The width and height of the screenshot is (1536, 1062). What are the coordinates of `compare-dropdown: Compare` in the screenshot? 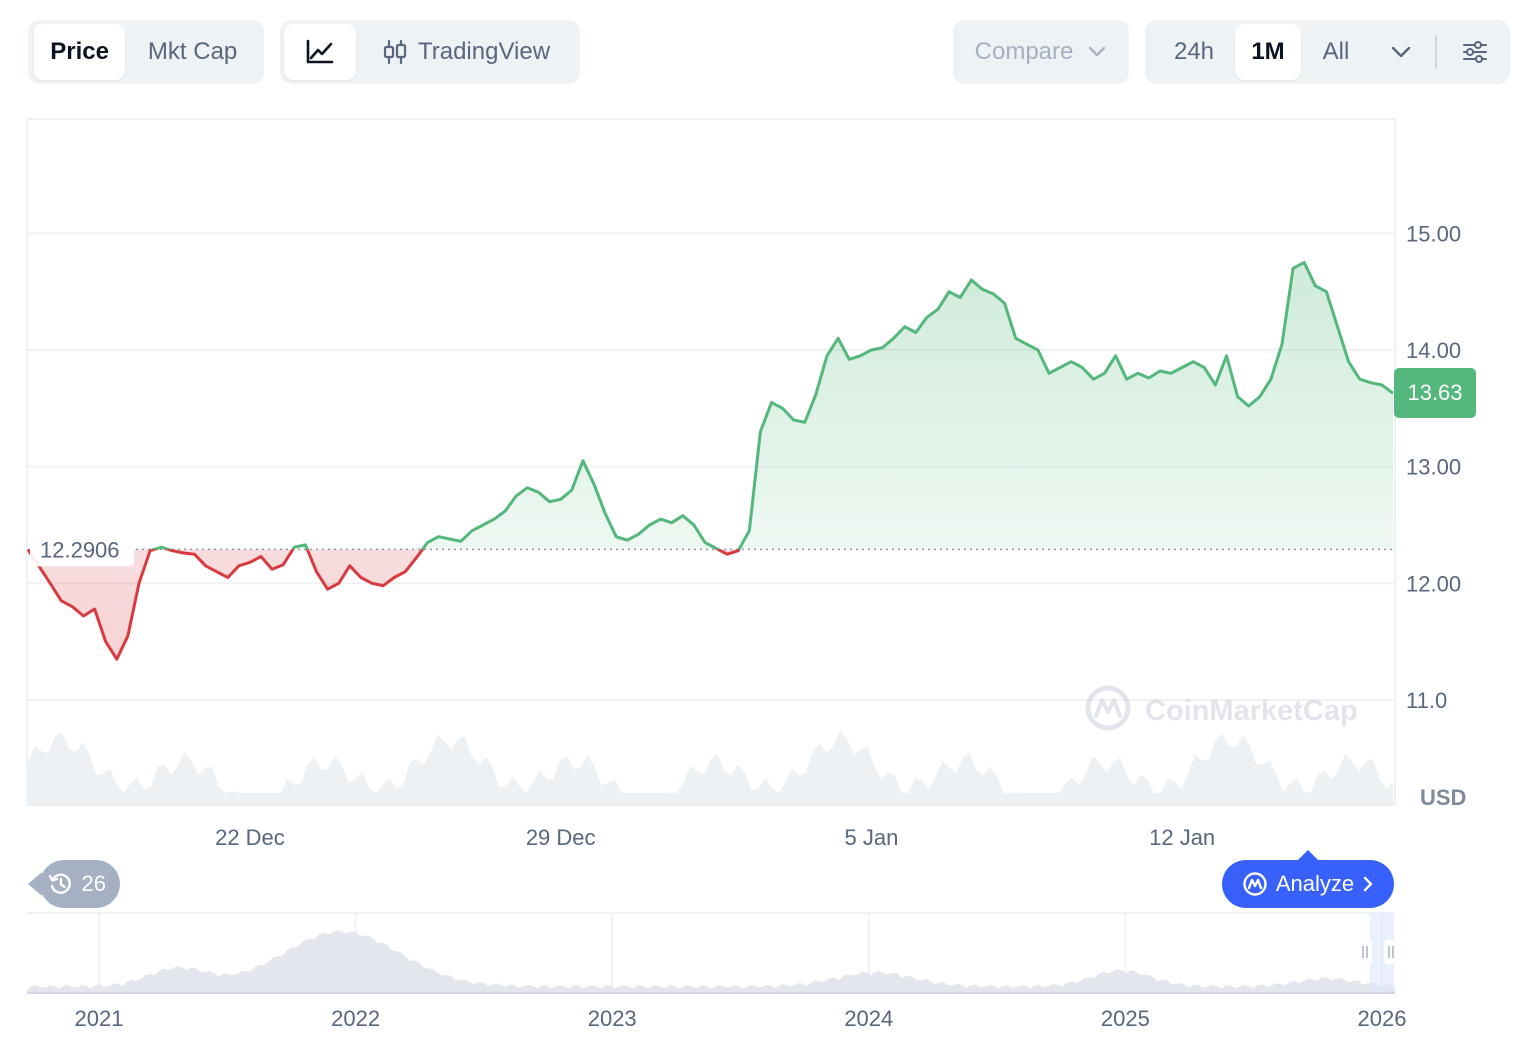 It's located at (1041, 52).